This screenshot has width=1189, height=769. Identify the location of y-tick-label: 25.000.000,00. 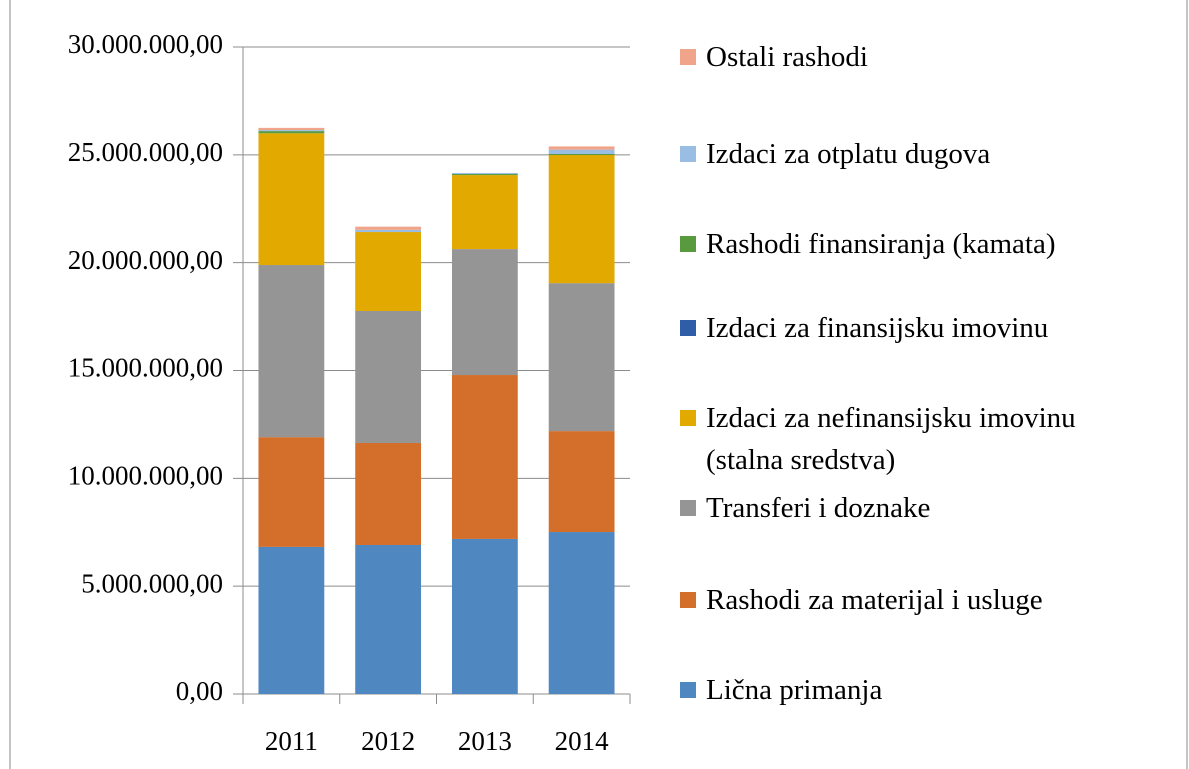
(145, 152).